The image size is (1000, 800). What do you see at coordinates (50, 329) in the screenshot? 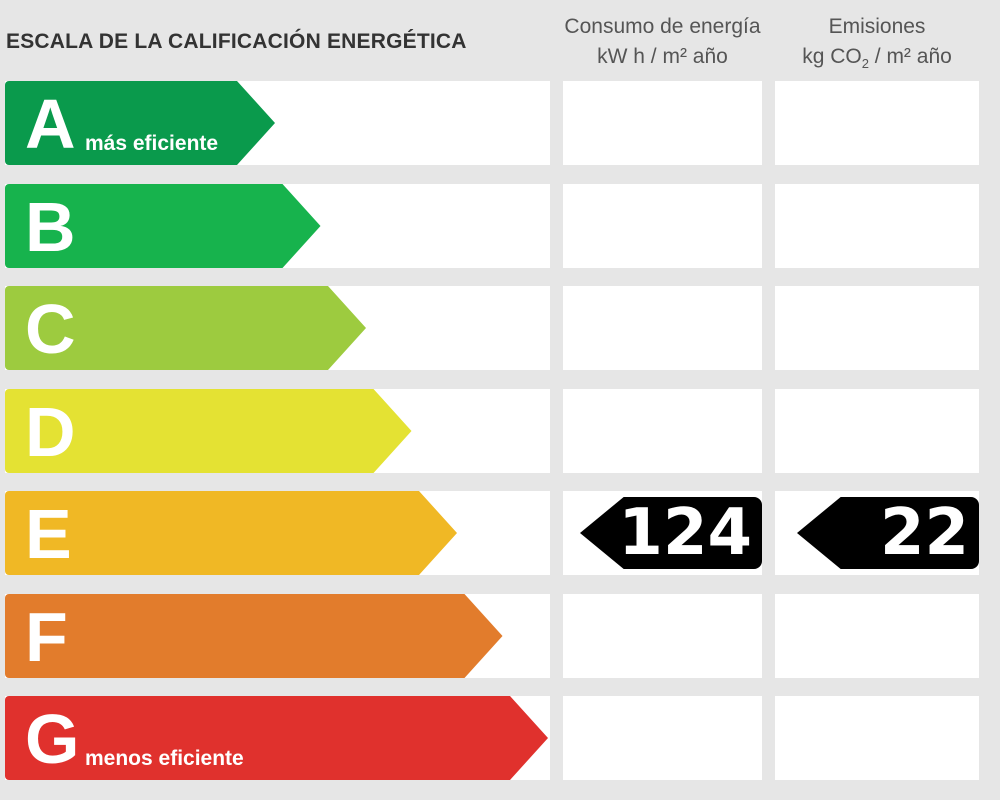
I see `rating-letter: C` at bounding box center [50, 329].